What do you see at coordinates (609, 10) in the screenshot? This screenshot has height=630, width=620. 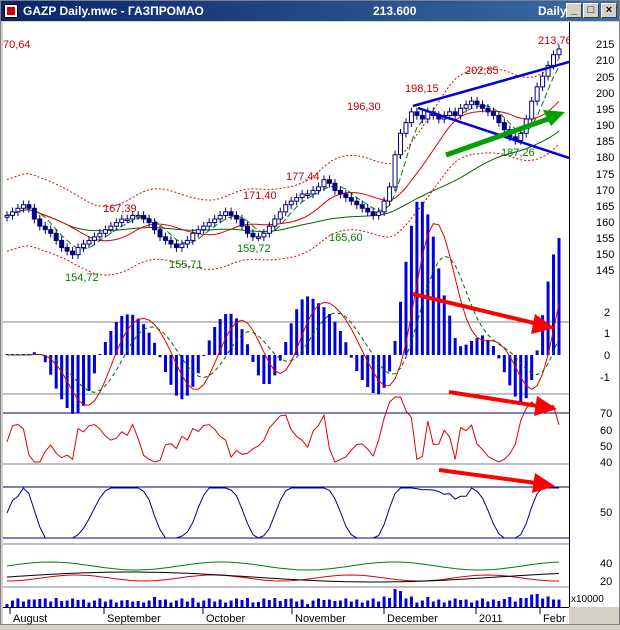 I see `close-button: ×` at bounding box center [609, 10].